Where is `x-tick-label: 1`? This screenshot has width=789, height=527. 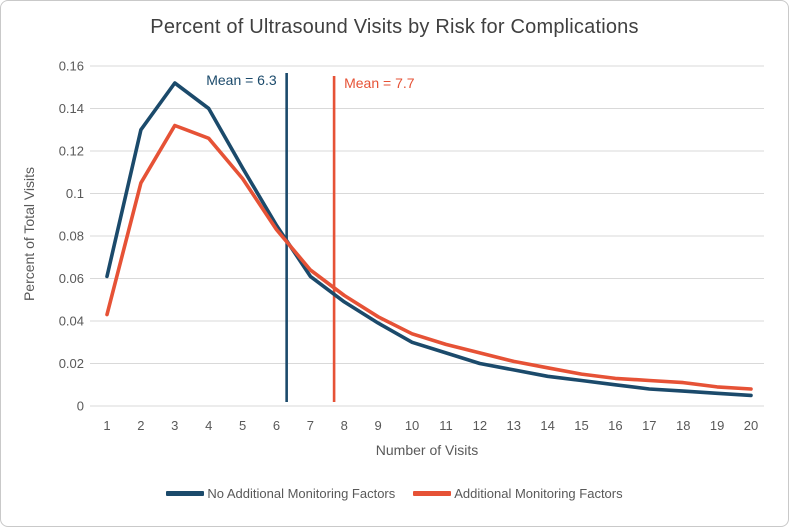 x-tick-label: 1 is located at coordinates (106, 425).